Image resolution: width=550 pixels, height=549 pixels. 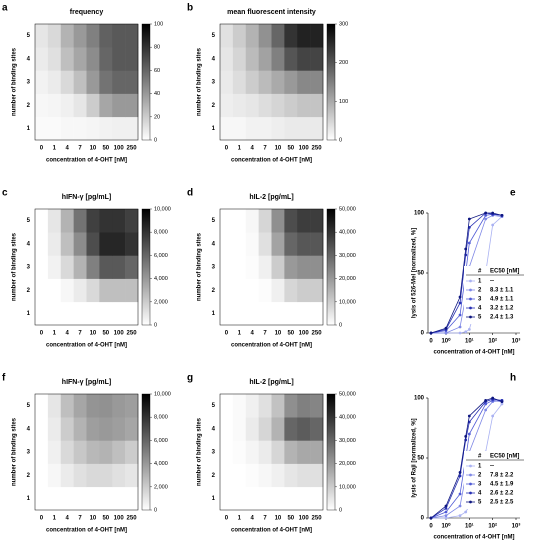 I want to click on y-tick-label: 1, so click(x=29, y=314).